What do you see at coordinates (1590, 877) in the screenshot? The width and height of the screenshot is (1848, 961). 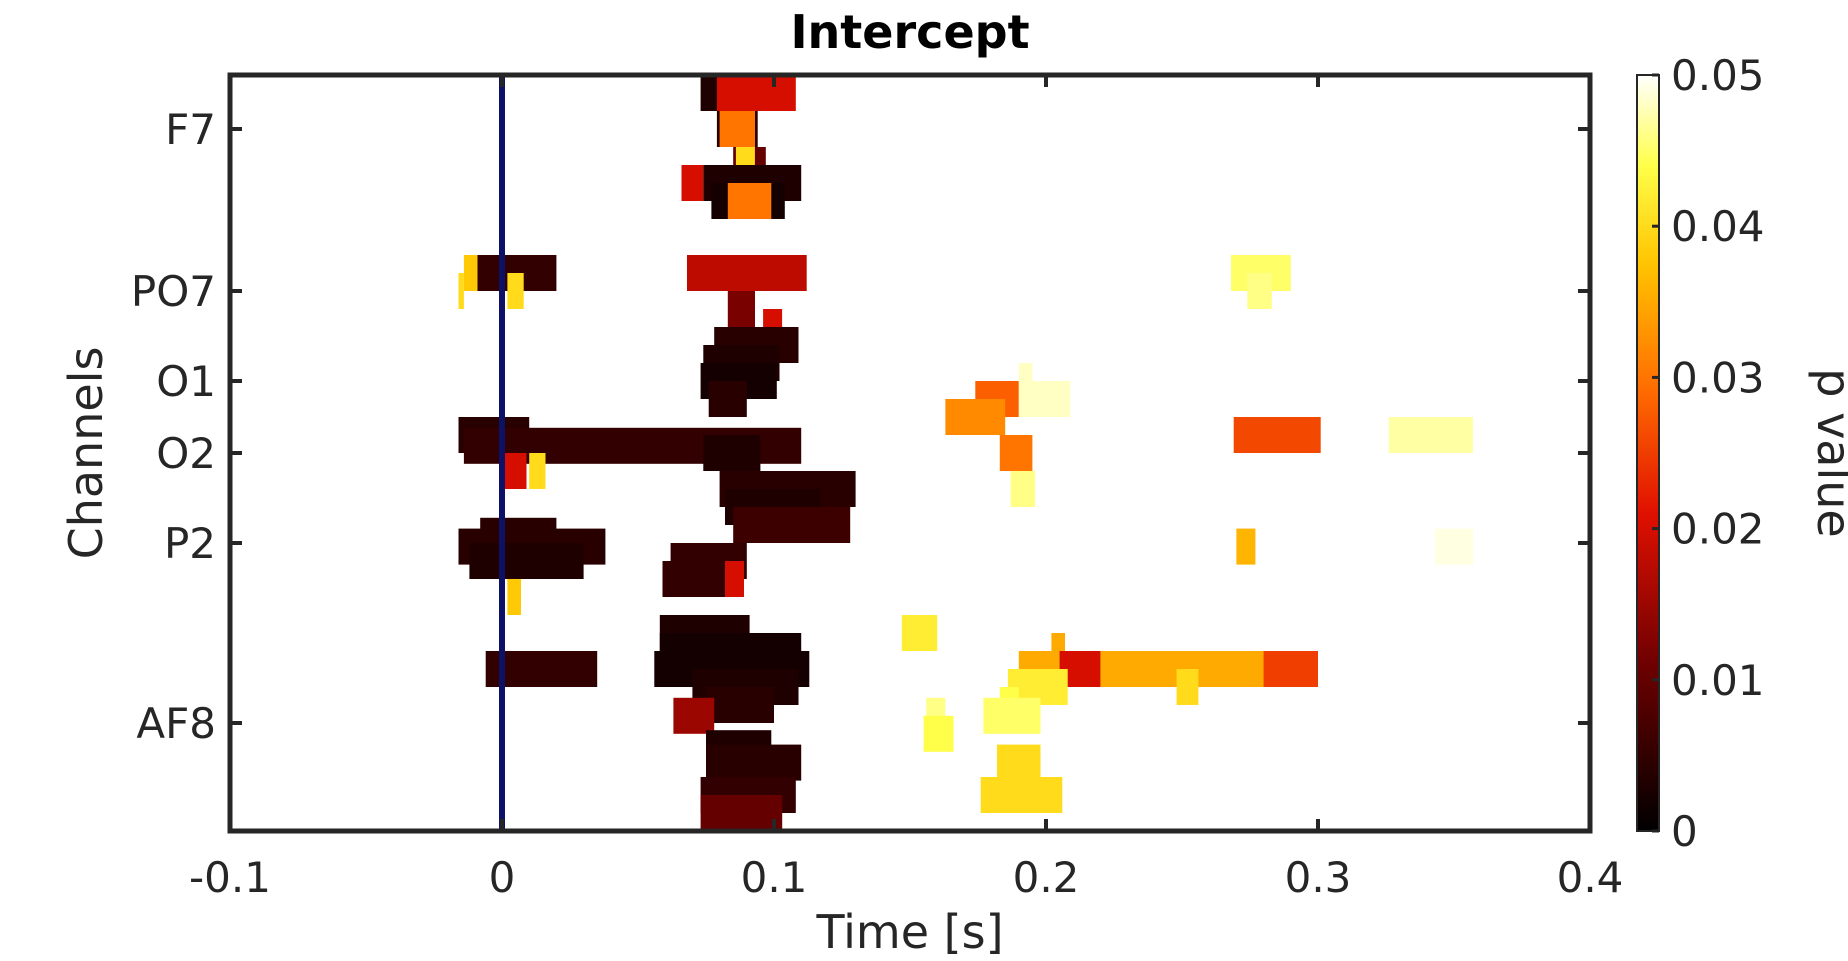 I see `x-tick-label: 0.4` at bounding box center [1590, 877].